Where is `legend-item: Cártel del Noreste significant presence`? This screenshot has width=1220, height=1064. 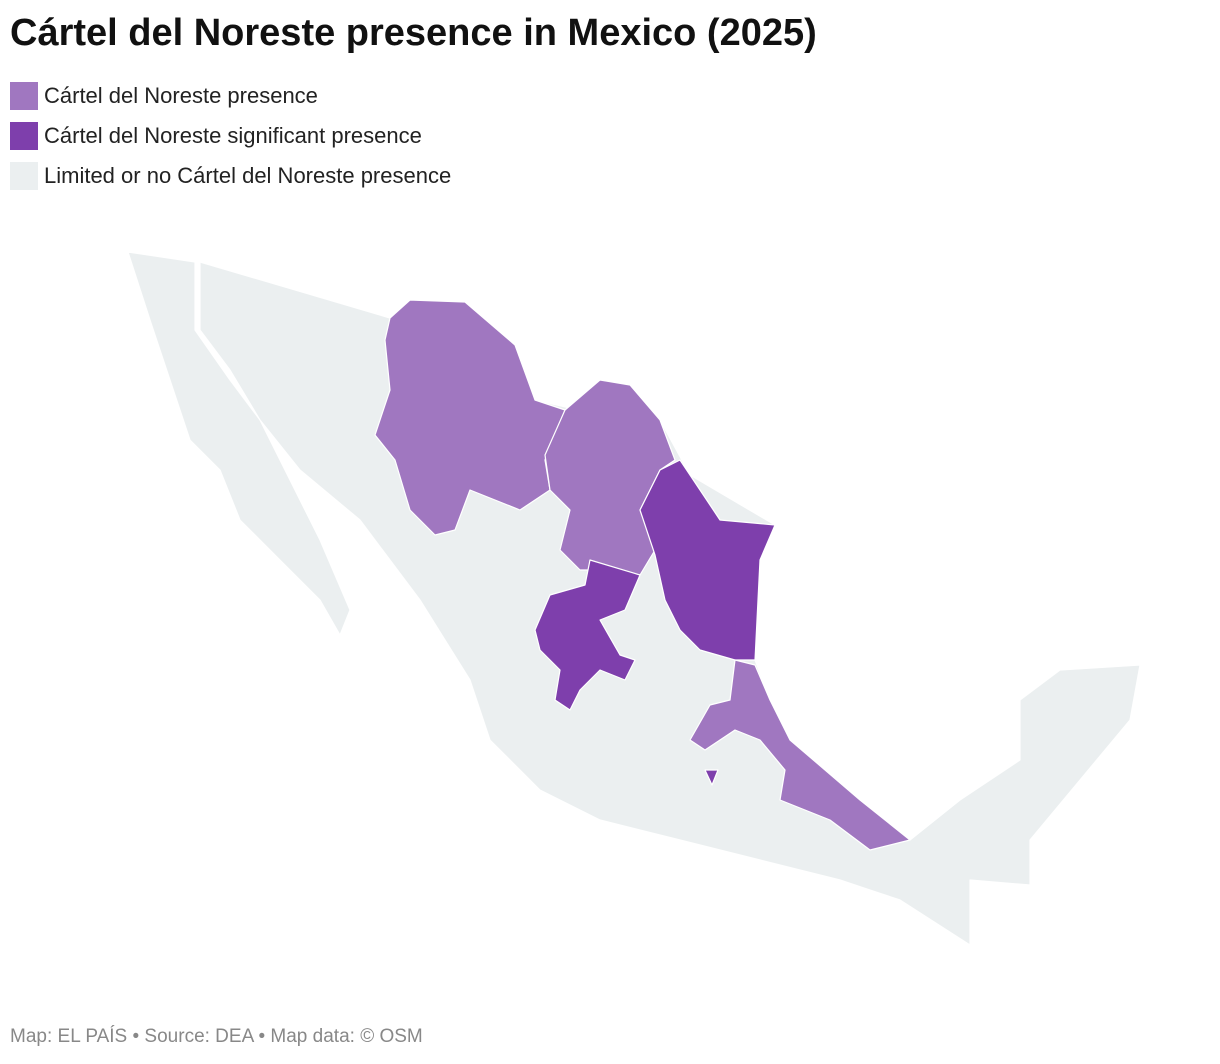 legend-item: Cártel del Noreste significant presence is located at coordinates (216, 136).